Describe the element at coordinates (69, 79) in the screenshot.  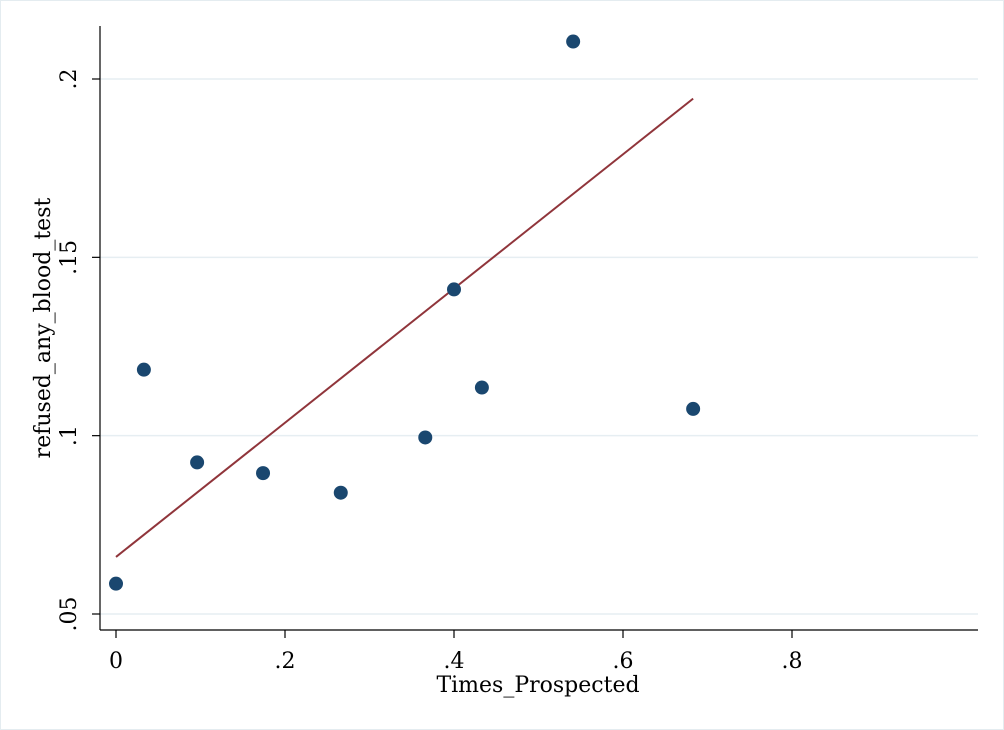
I see `y-tick-label-3: .2` at that location.